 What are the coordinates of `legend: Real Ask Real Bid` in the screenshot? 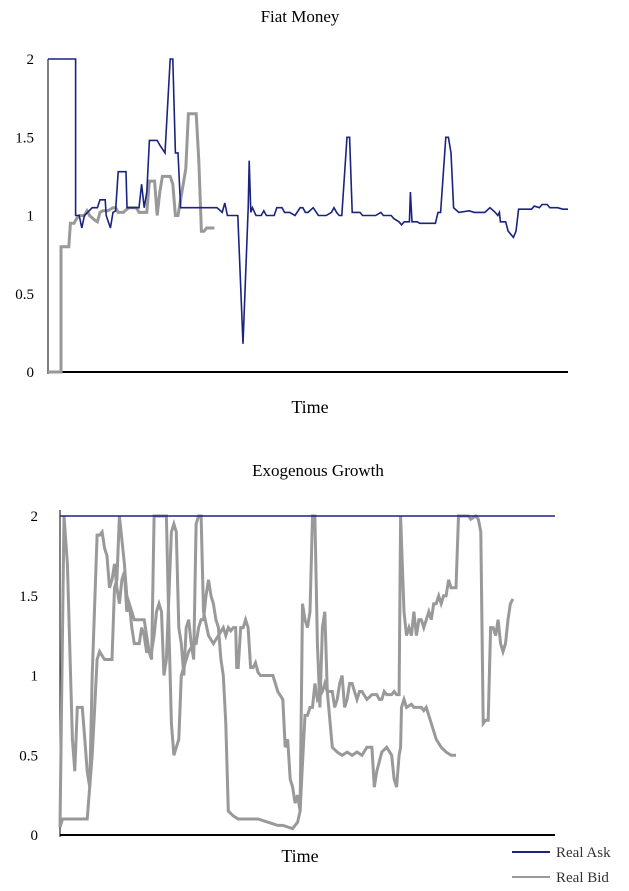 It's located at (561, 865).